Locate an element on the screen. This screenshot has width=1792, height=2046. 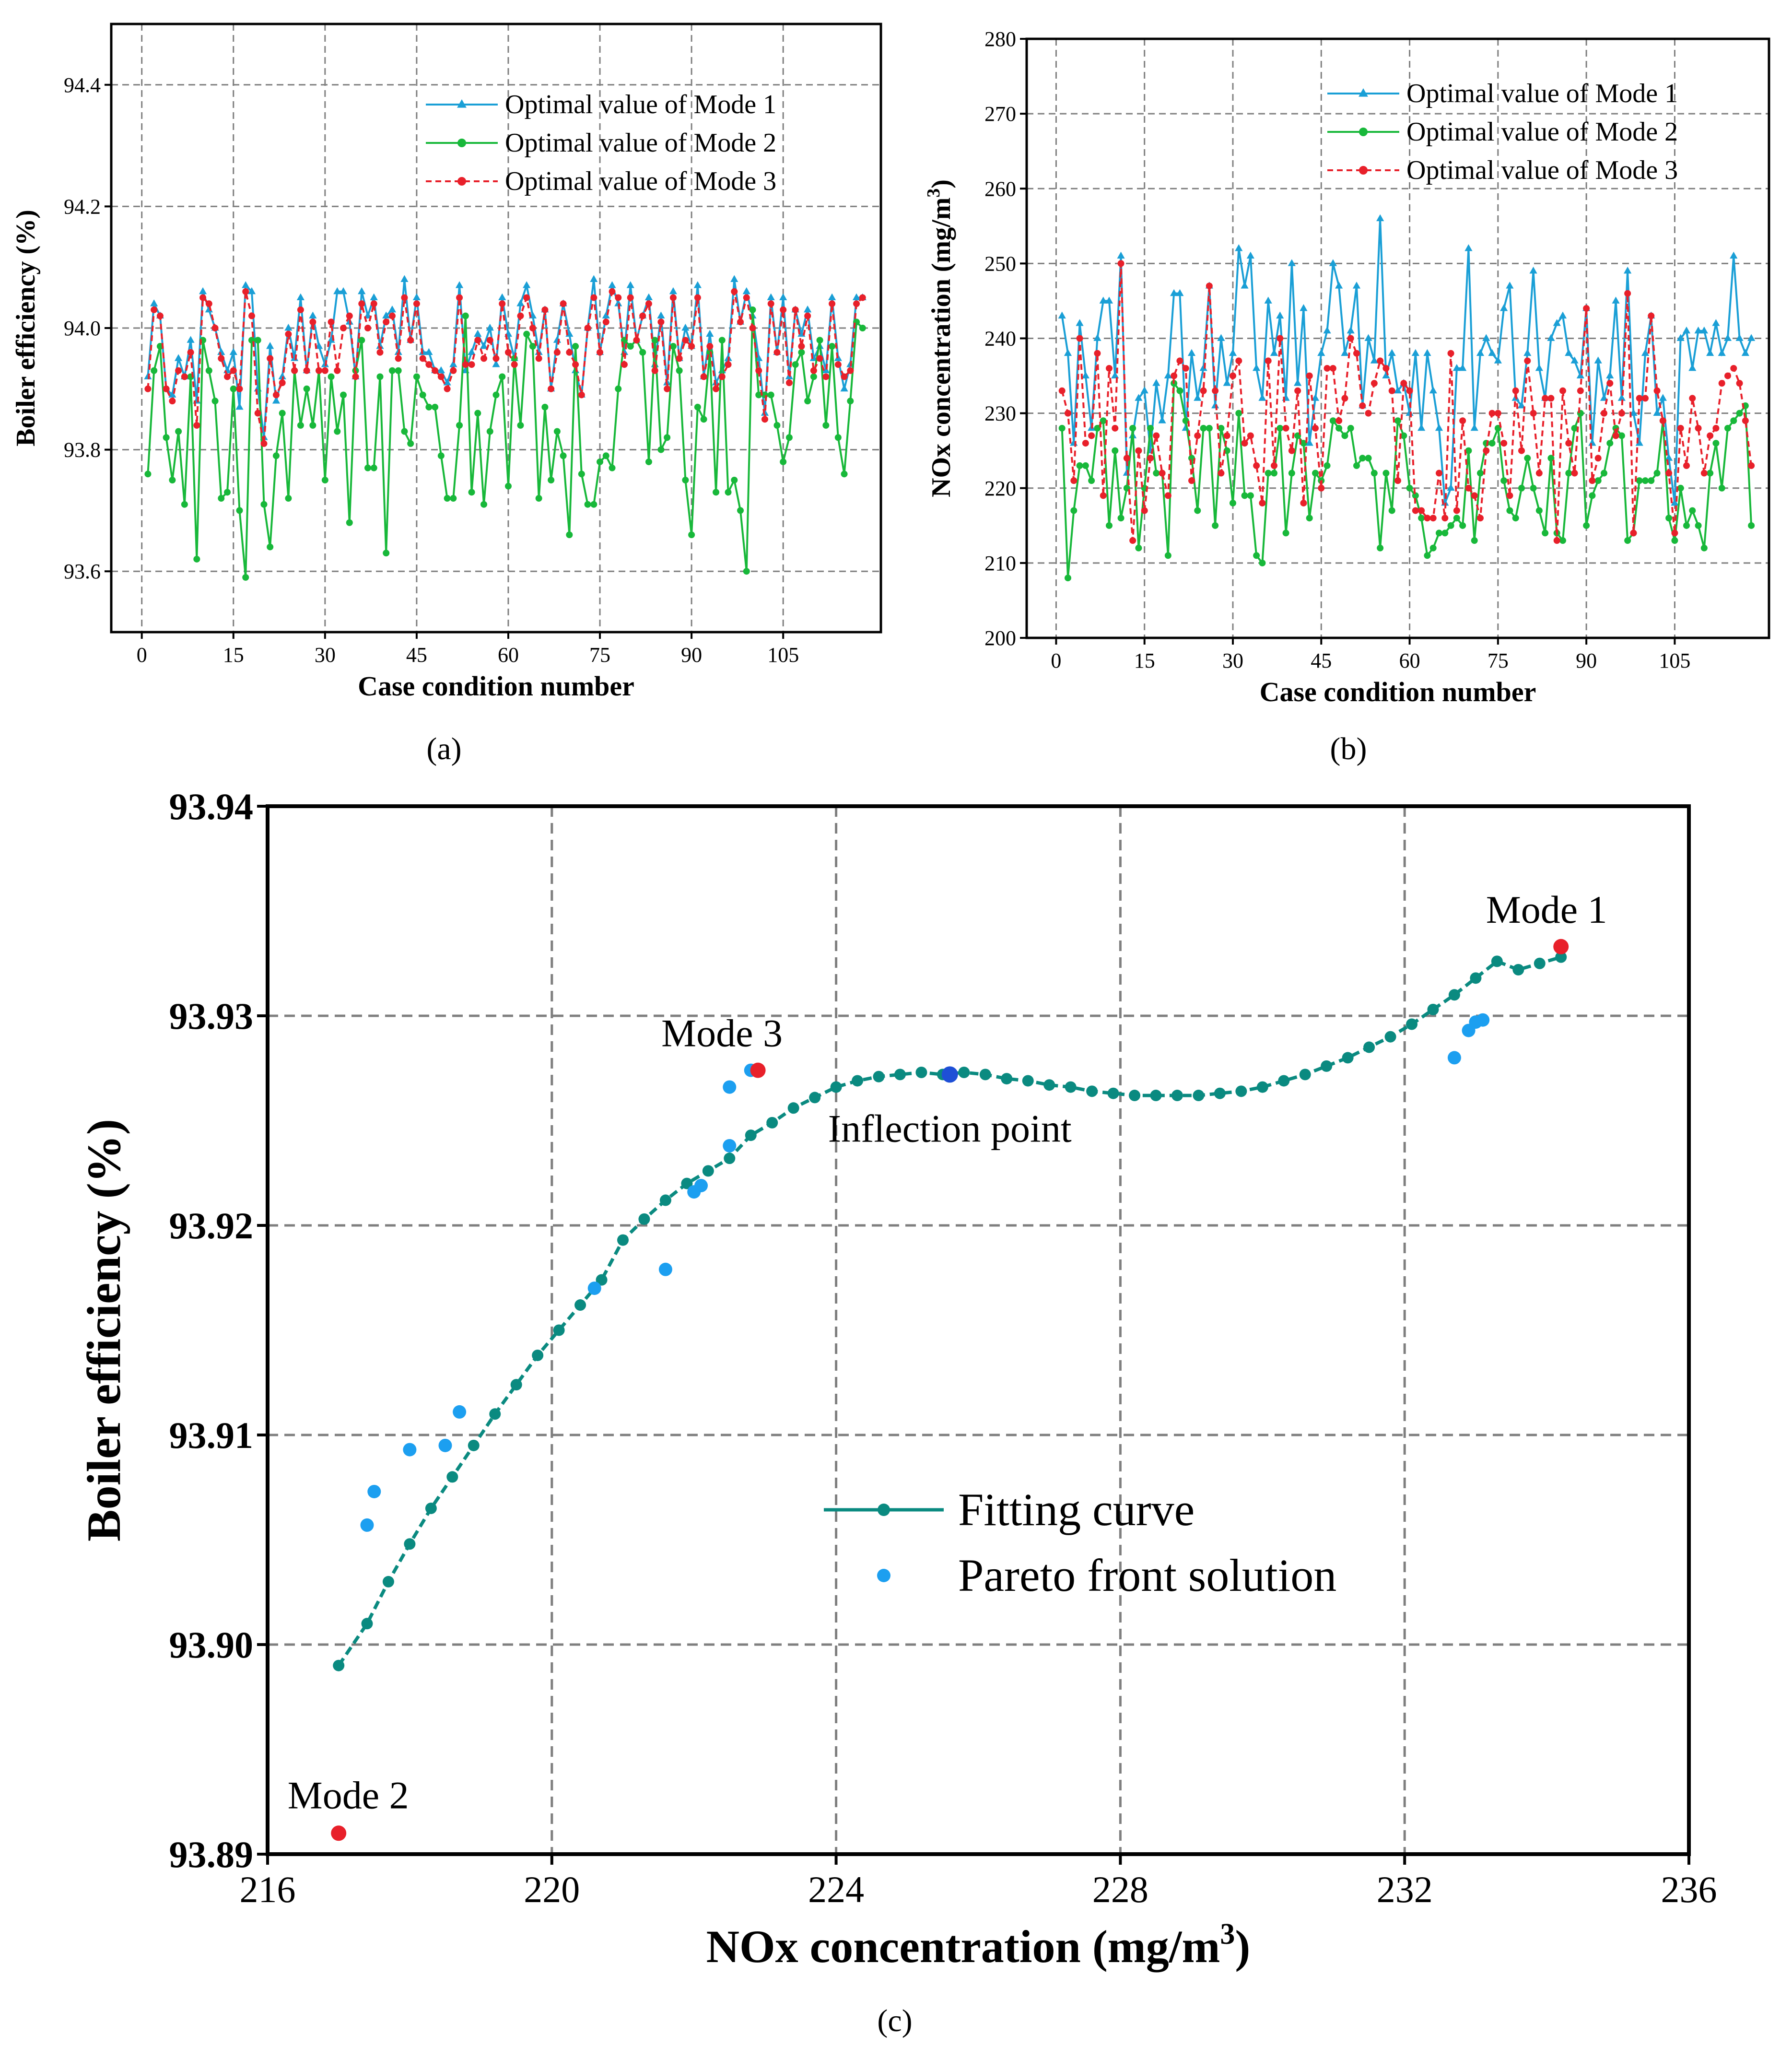
pareto-point is located at coordinates (1454, 1058).